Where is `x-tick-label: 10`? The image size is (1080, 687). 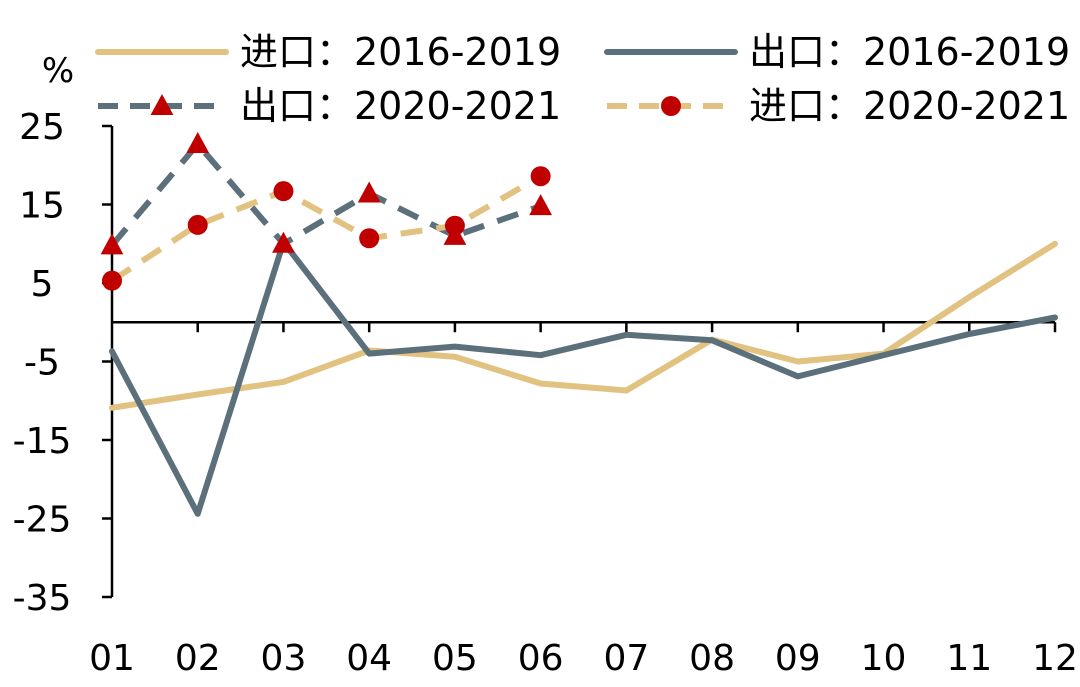 x-tick-label: 10 is located at coordinates (884, 658).